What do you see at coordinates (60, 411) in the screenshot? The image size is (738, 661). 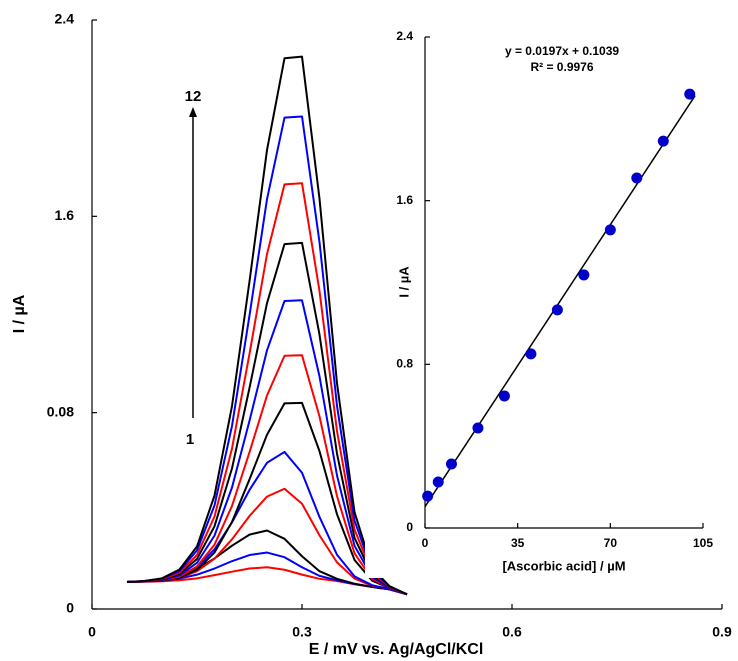 I see `y-tick-label: 0.08` at bounding box center [60, 411].